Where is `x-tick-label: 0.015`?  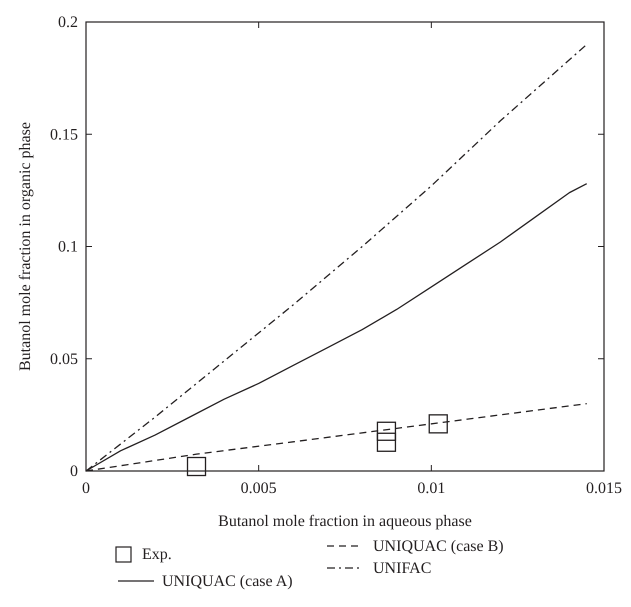
x-tick-label: 0.015 is located at coordinates (604, 488).